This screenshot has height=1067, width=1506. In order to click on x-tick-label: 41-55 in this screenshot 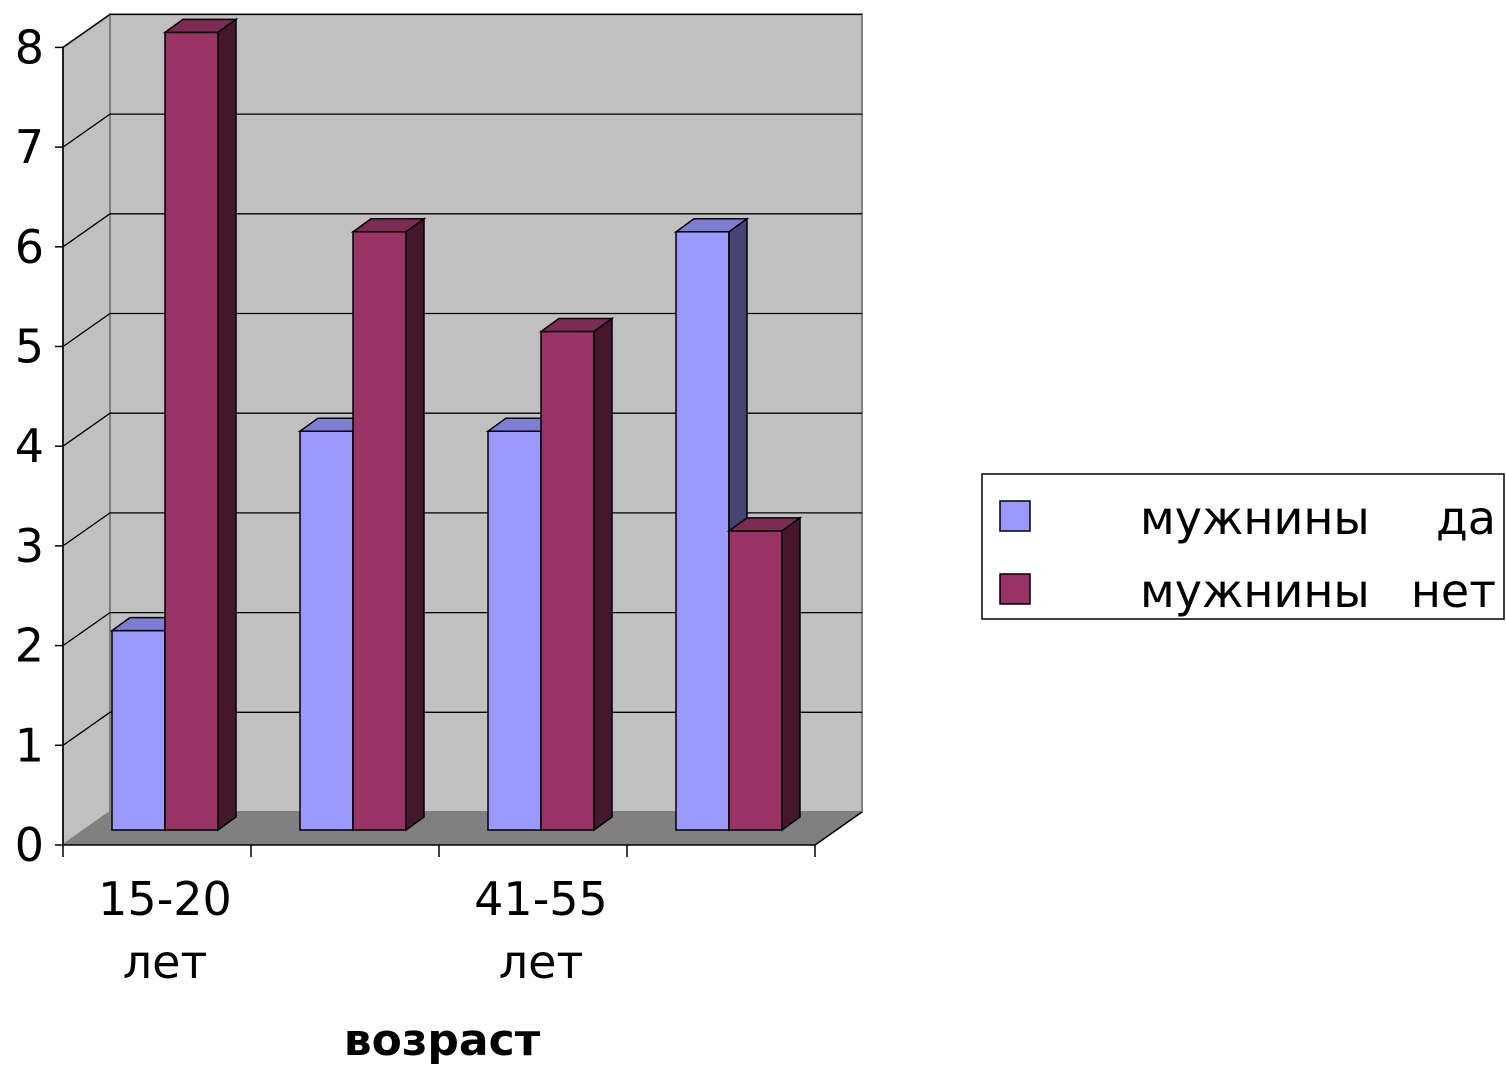, I will do `click(541, 899)`.